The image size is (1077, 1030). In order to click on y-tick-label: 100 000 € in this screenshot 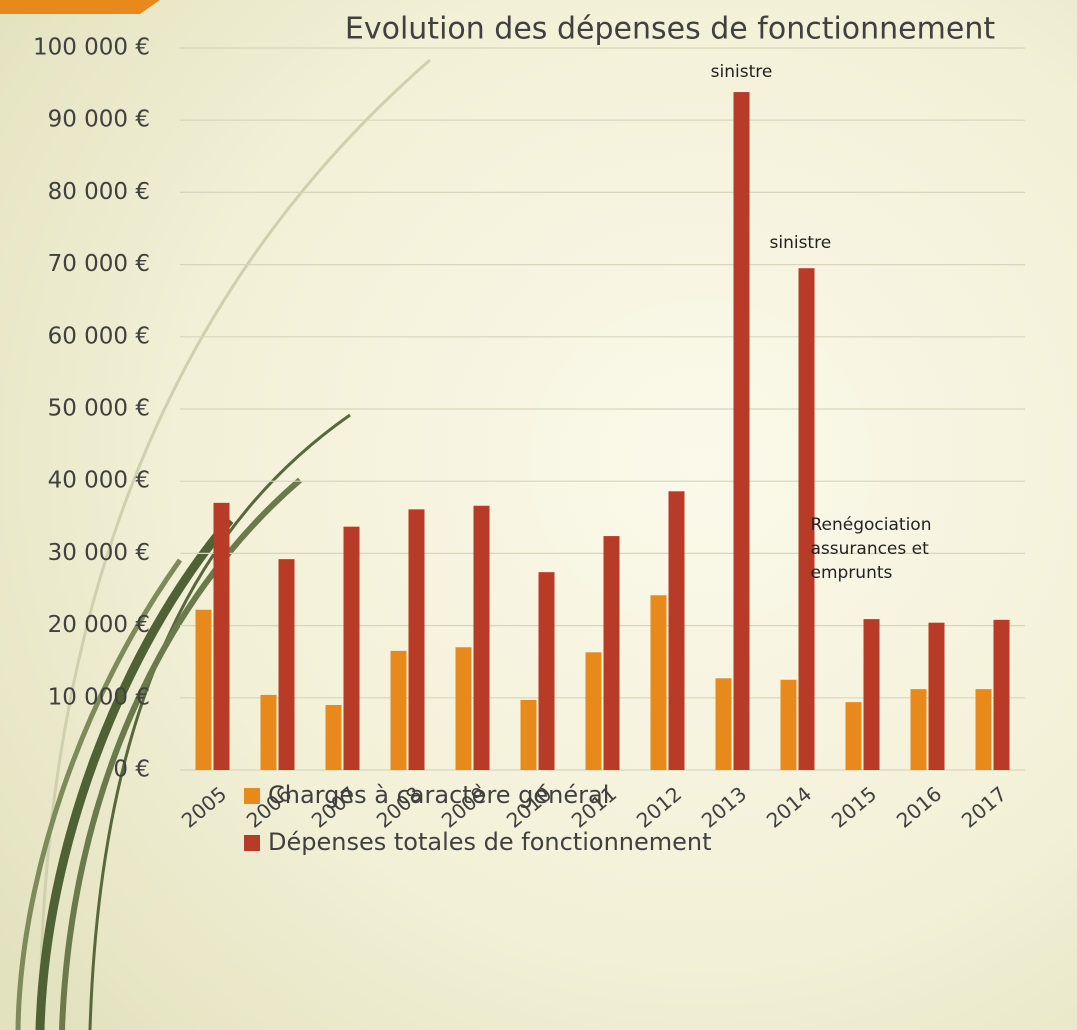, I will do `click(91, 48)`.